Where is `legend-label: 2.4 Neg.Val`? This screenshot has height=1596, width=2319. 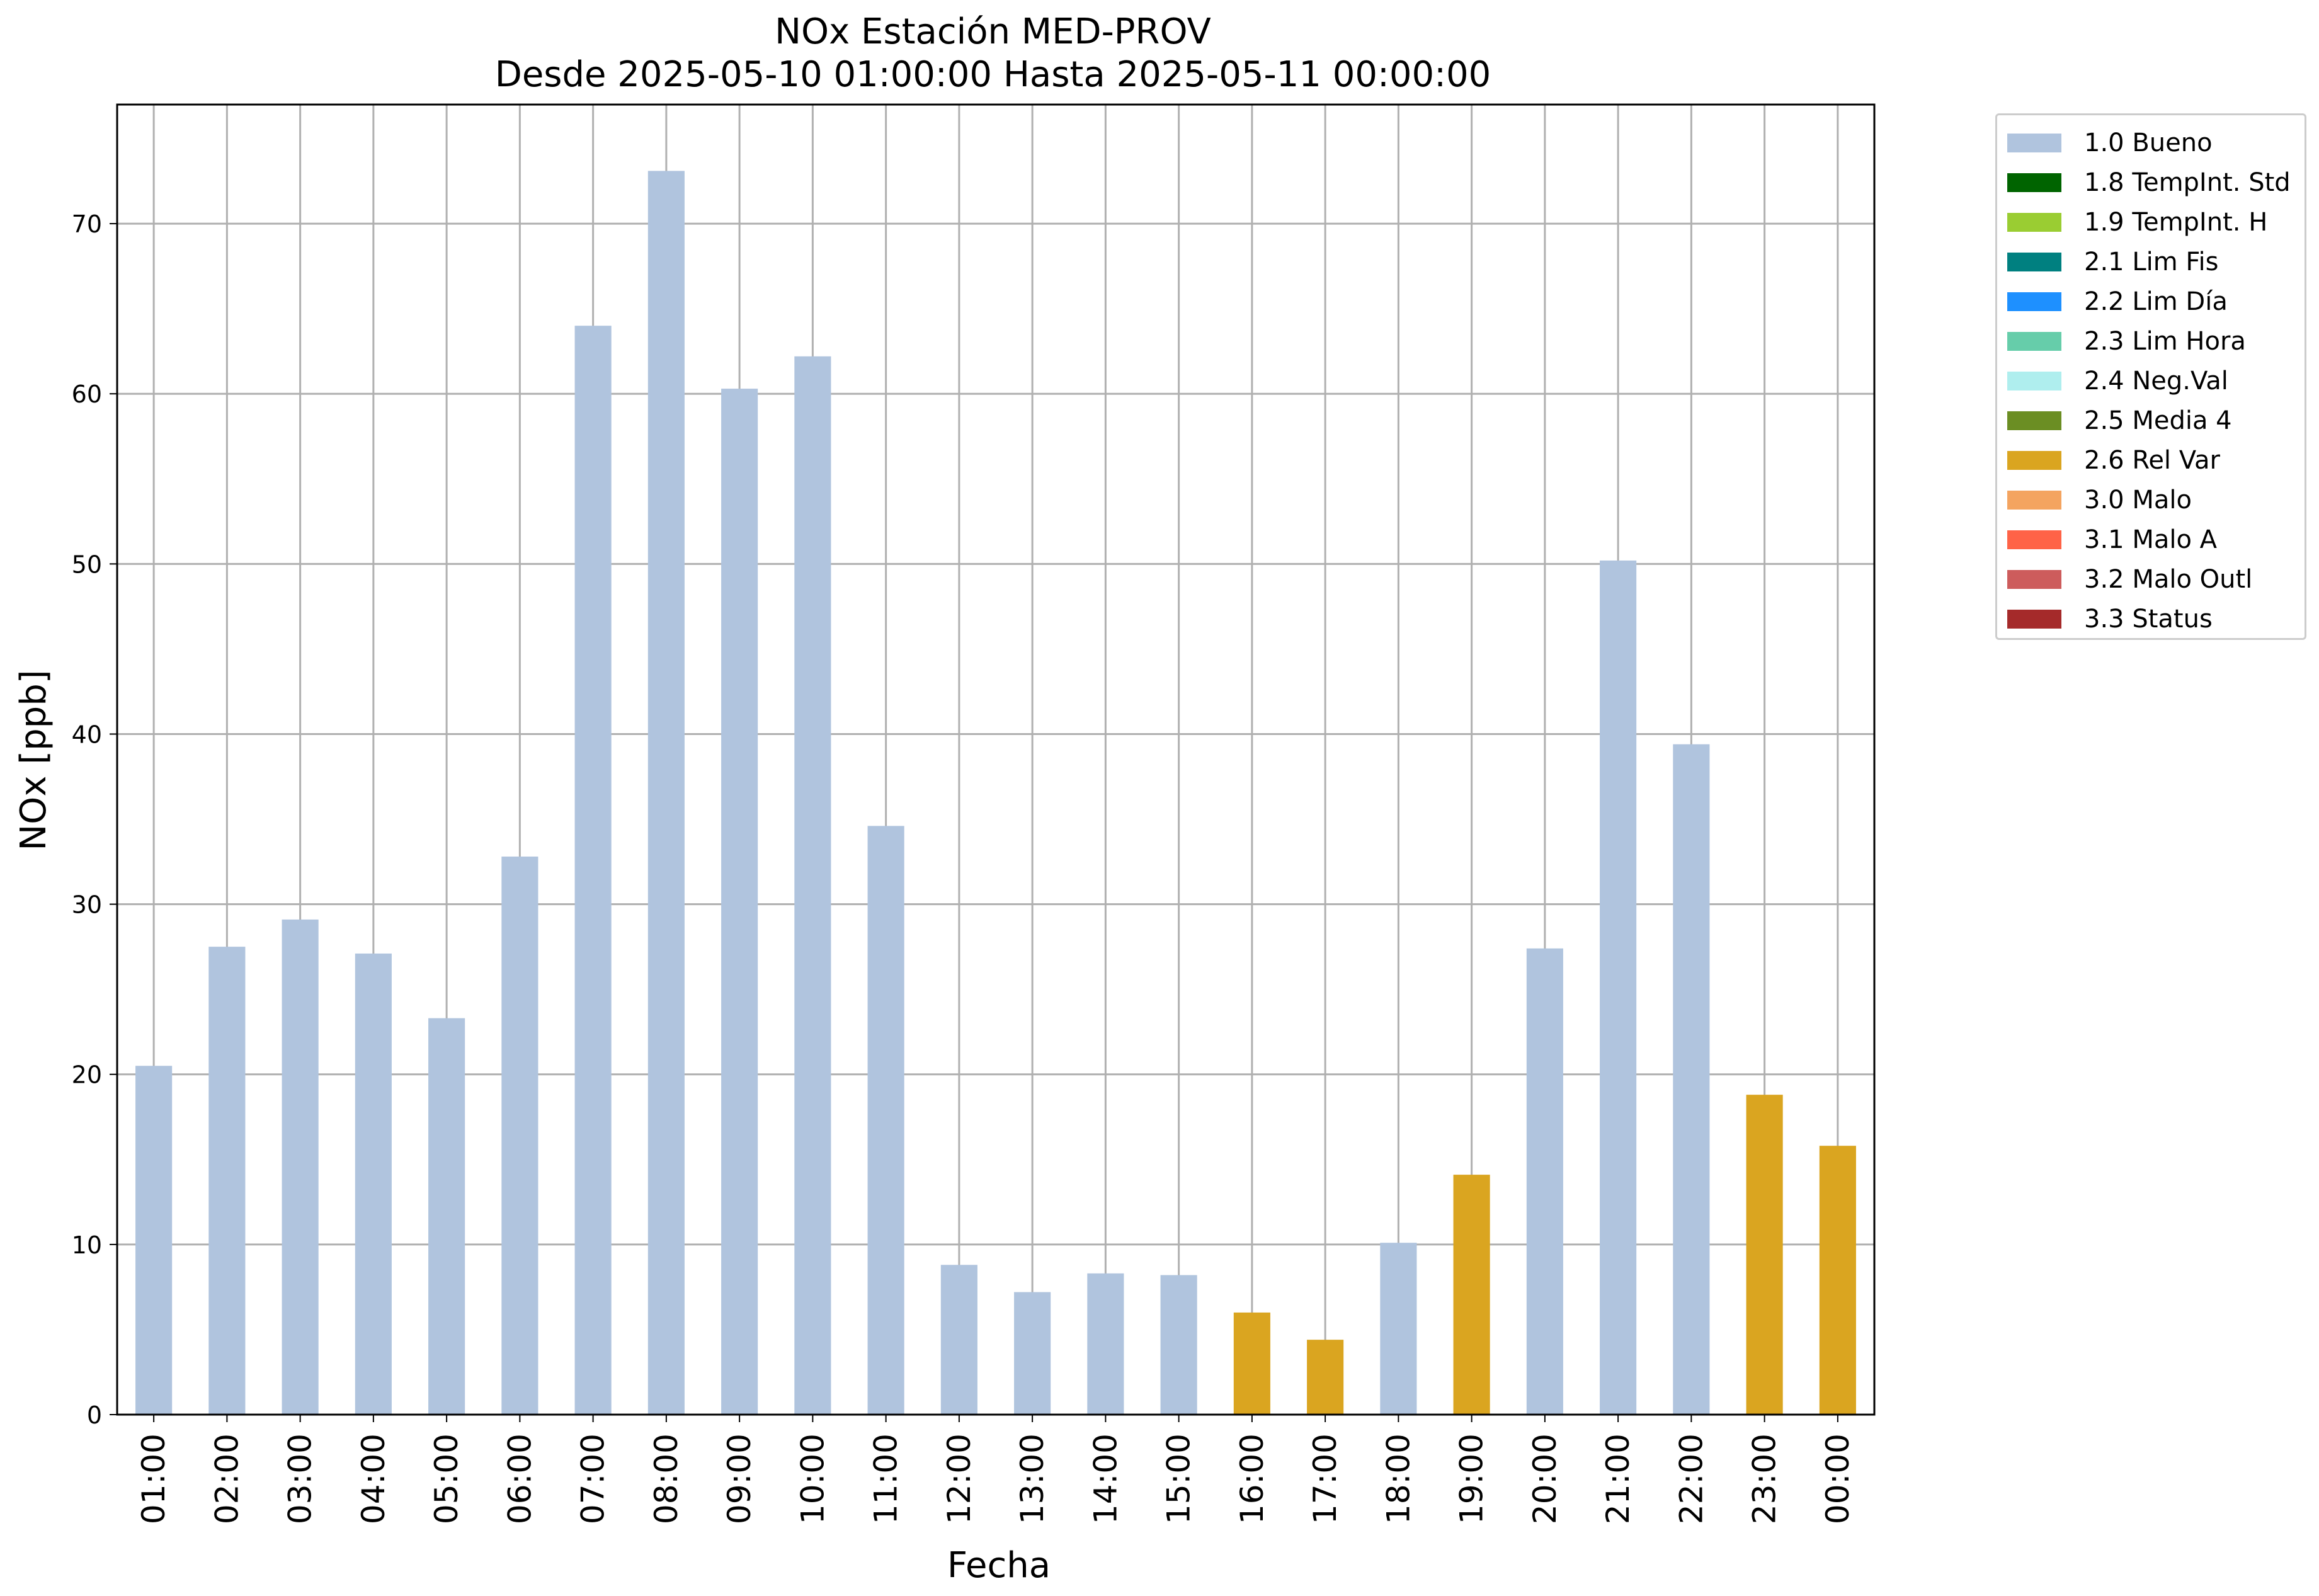
legend-label: 2.4 Neg.Val is located at coordinates (2156, 381).